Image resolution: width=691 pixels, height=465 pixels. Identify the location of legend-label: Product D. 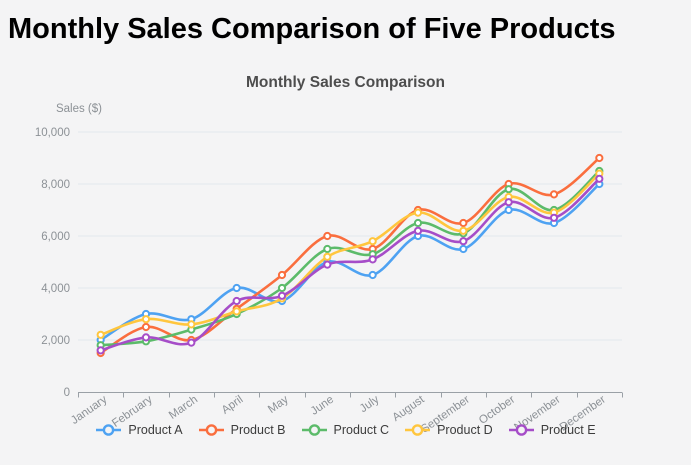
(465, 430).